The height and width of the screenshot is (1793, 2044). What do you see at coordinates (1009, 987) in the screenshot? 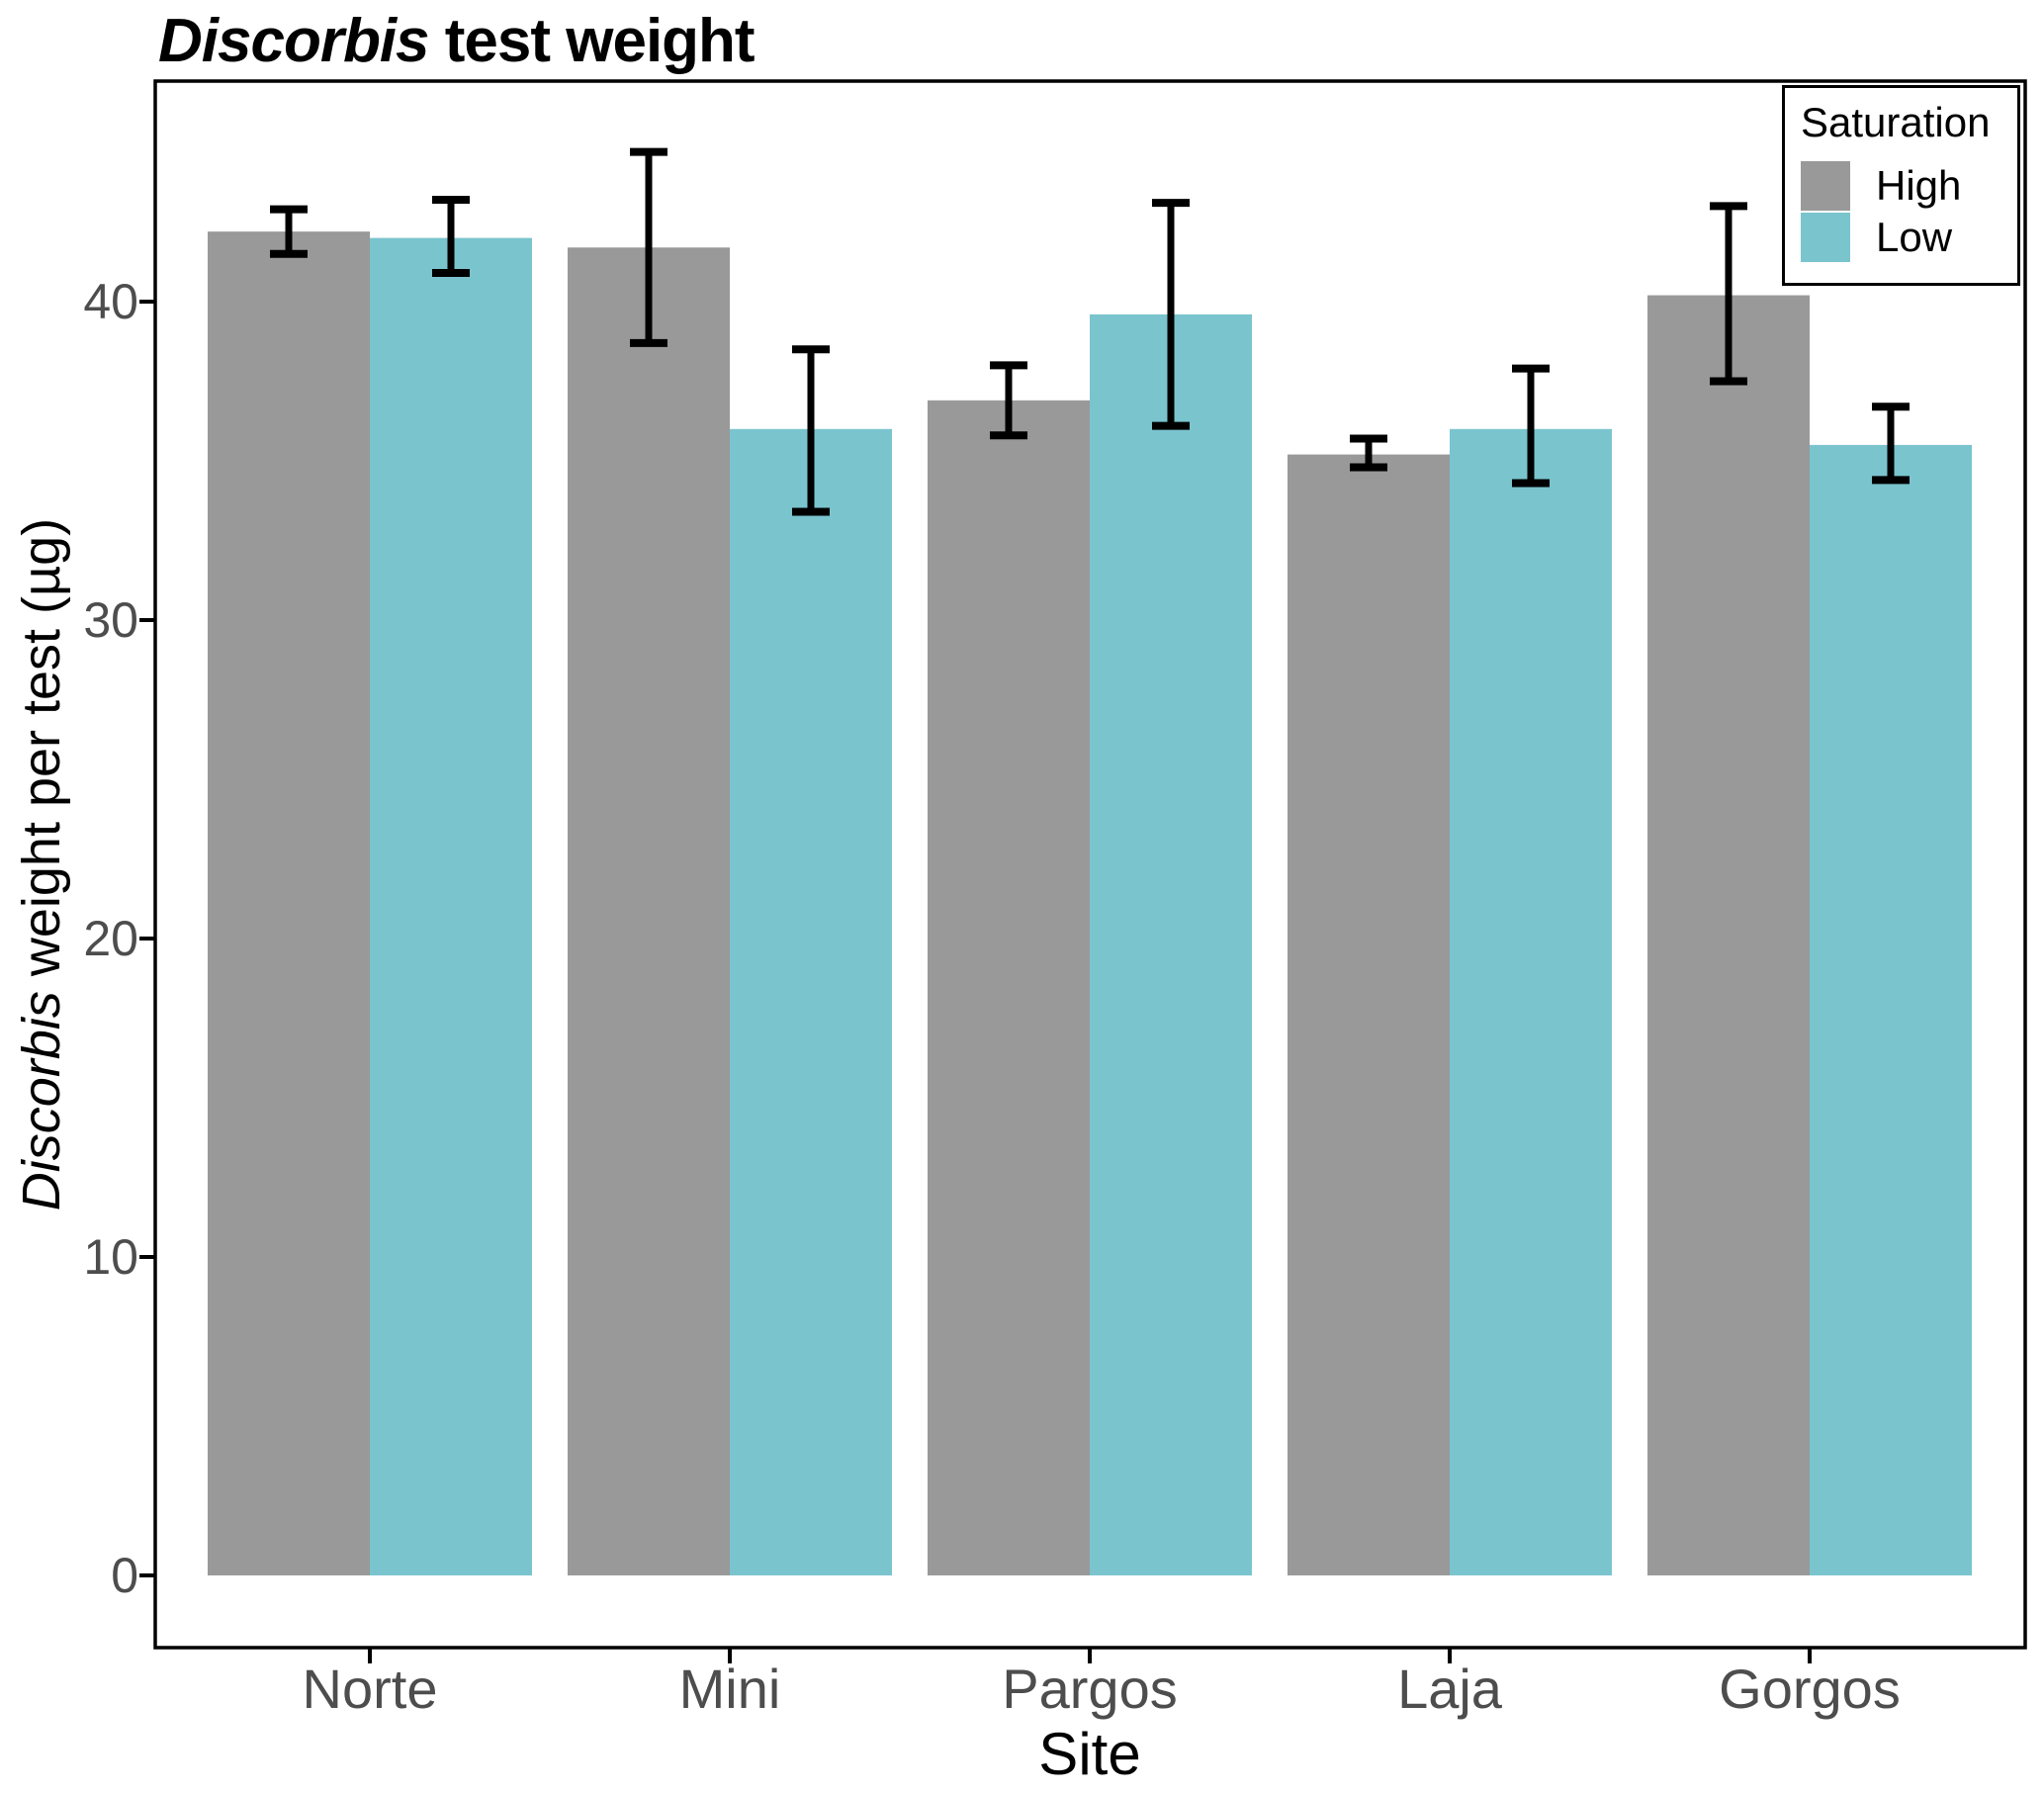
I see `bar-pargos-high` at bounding box center [1009, 987].